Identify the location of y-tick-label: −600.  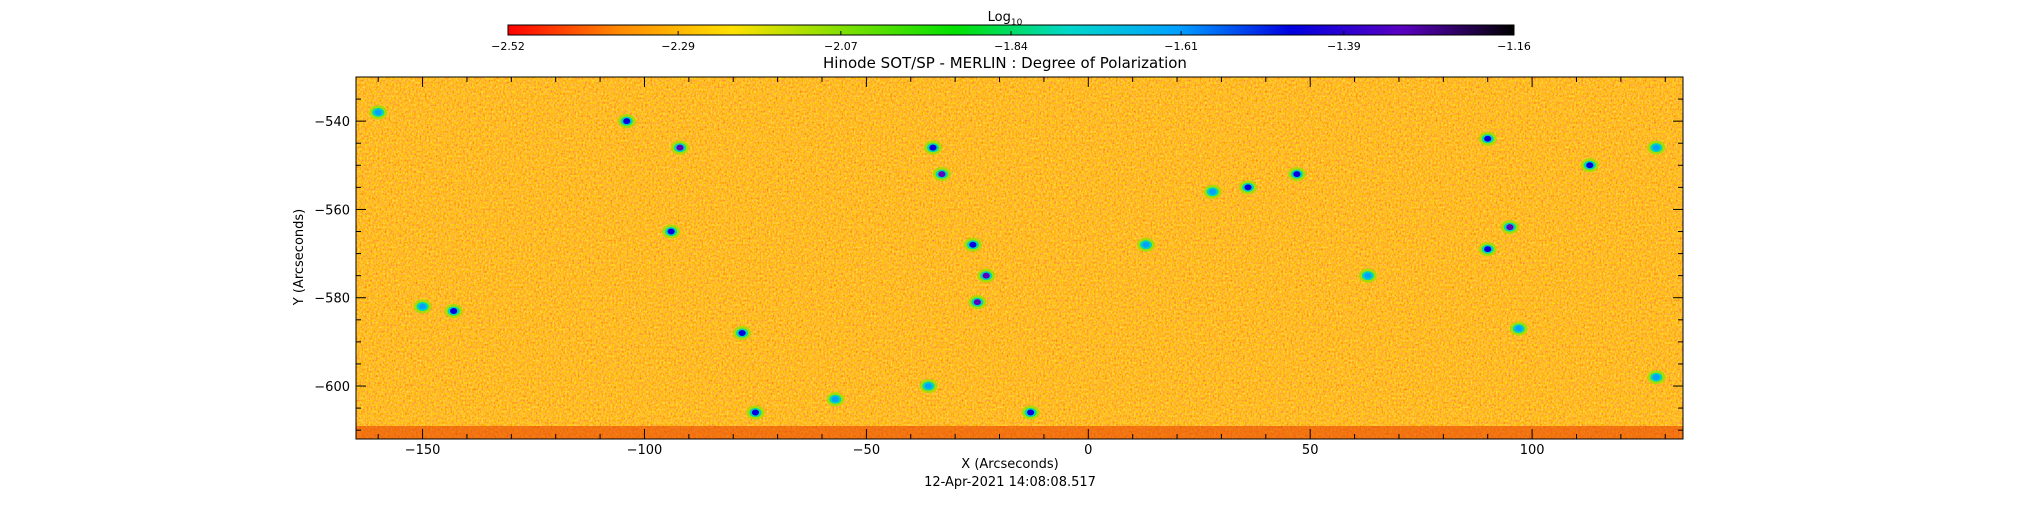
(332, 387).